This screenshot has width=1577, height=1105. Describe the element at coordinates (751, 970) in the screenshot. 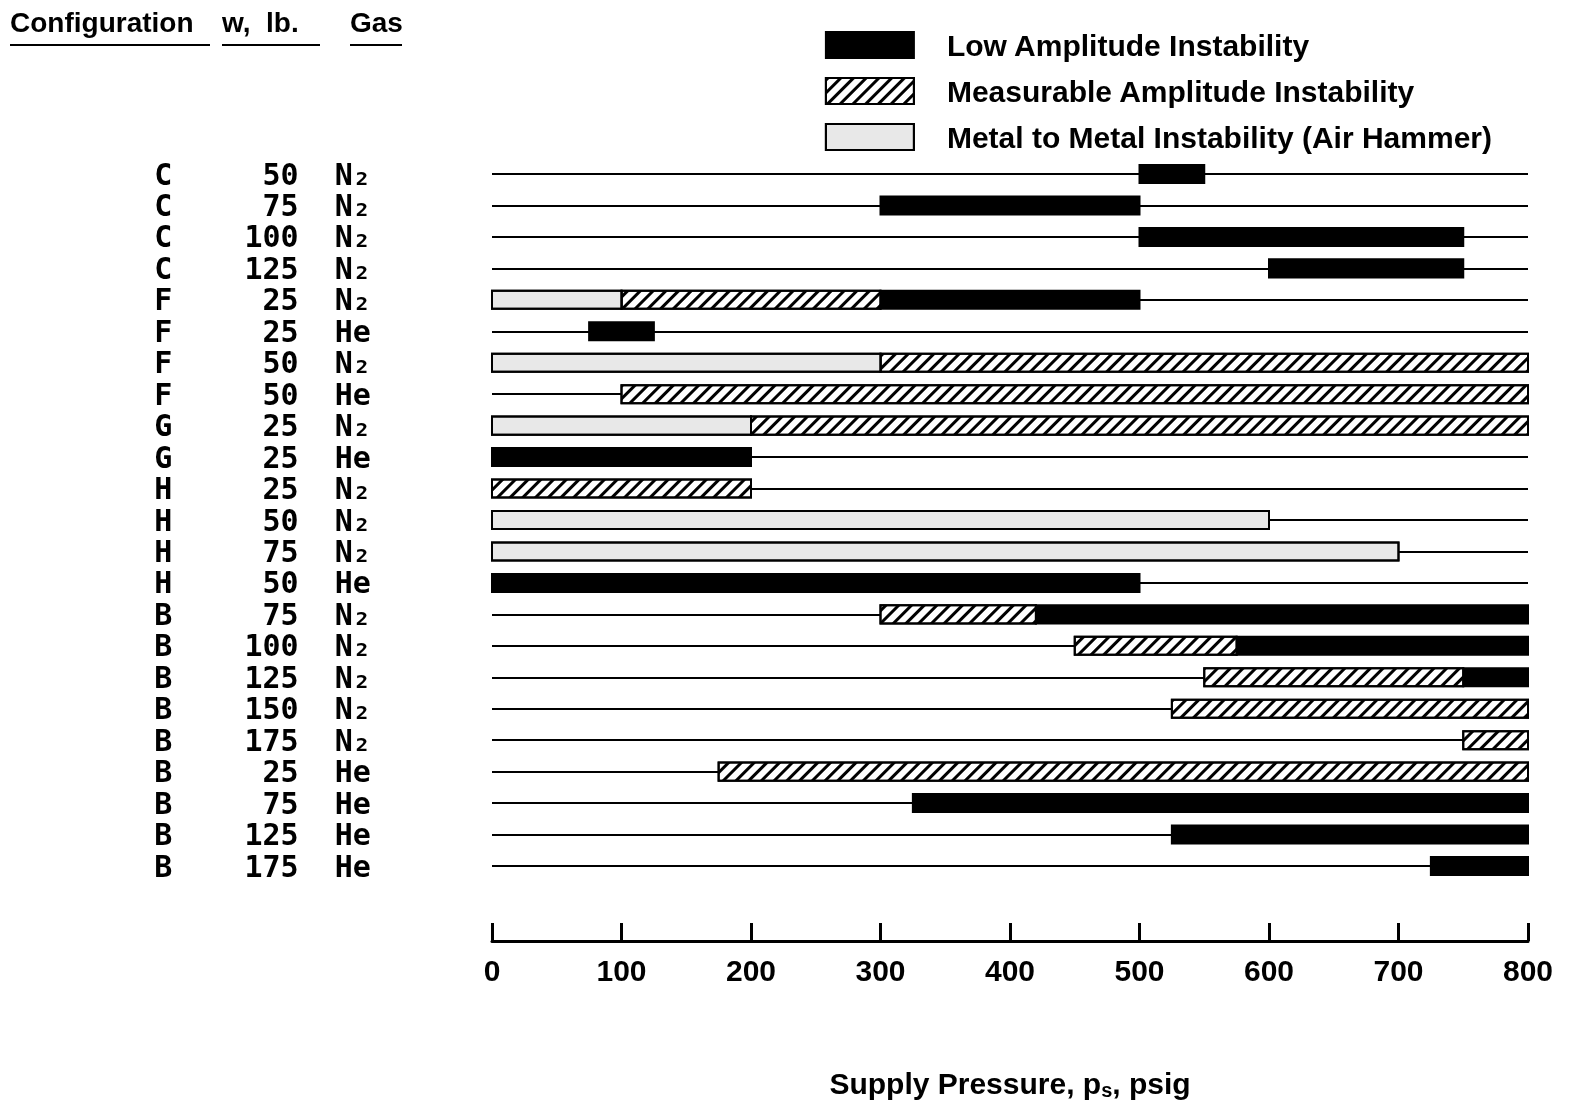

I see `x-tick-label: 200` at that location.